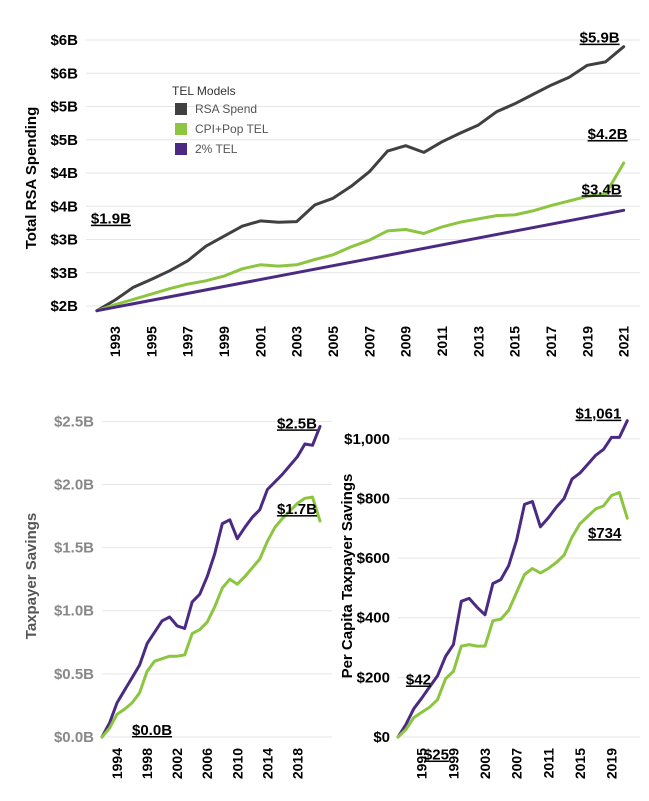 The image size is (649, 801). What do you see at coordinates (418, 679) in the screenshot?
I see `panel3-data-label: $42` at bounding box center [418, 679].